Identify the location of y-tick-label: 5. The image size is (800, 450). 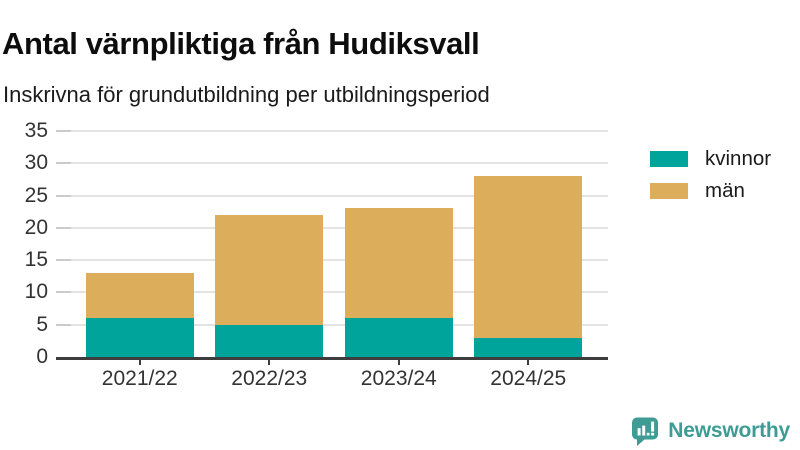
(42, 324).